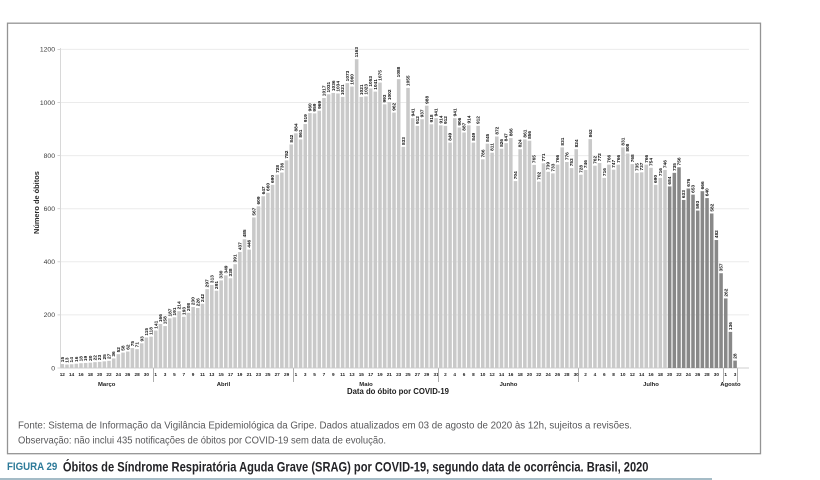 This screenshot has width=820, height=480. What do you see at coordinates (437, 112) in the screenshot?
I see `svg-text: 941` at bounding box center [437, 112].